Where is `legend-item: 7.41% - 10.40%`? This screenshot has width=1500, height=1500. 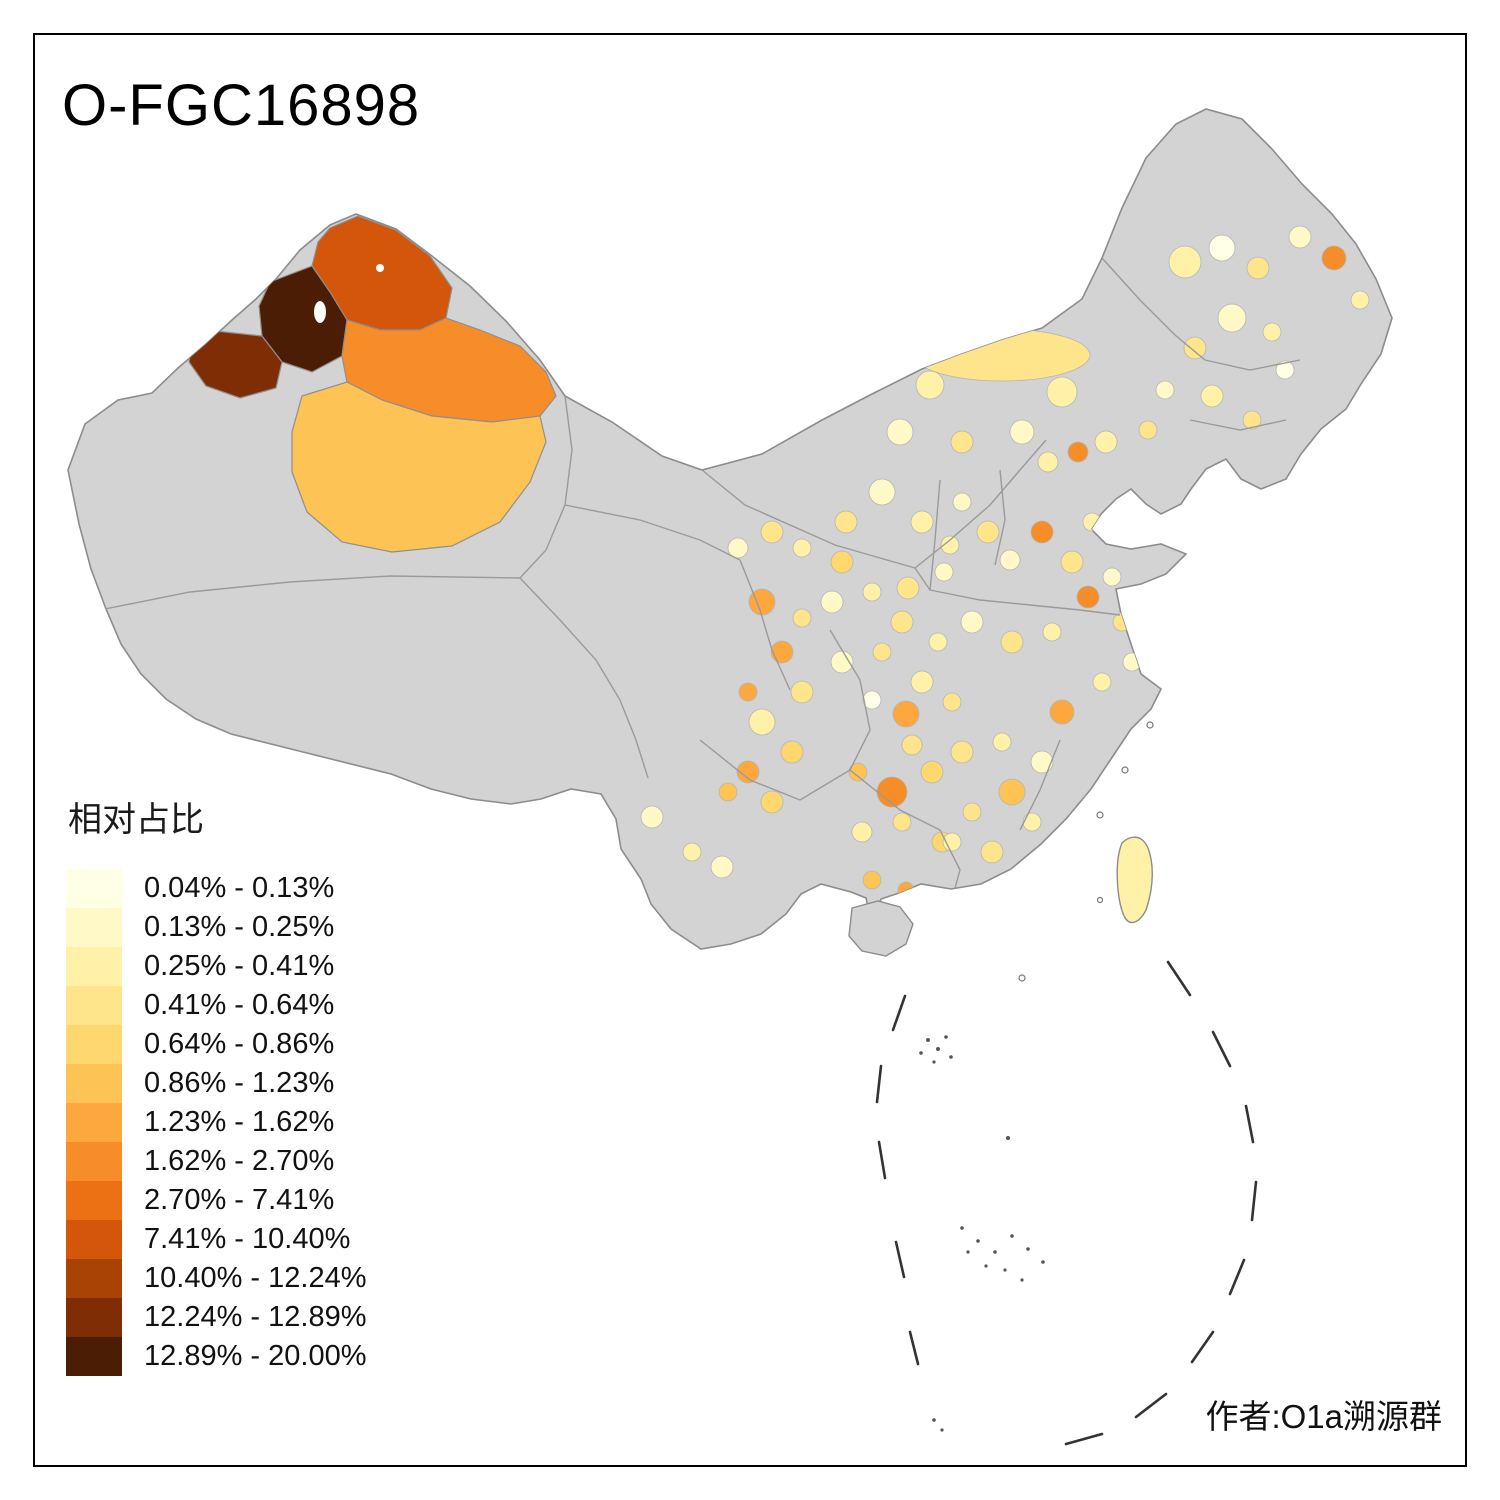
legend-item: 7.41% - 10.40% is located at coordinates (216, 1239).